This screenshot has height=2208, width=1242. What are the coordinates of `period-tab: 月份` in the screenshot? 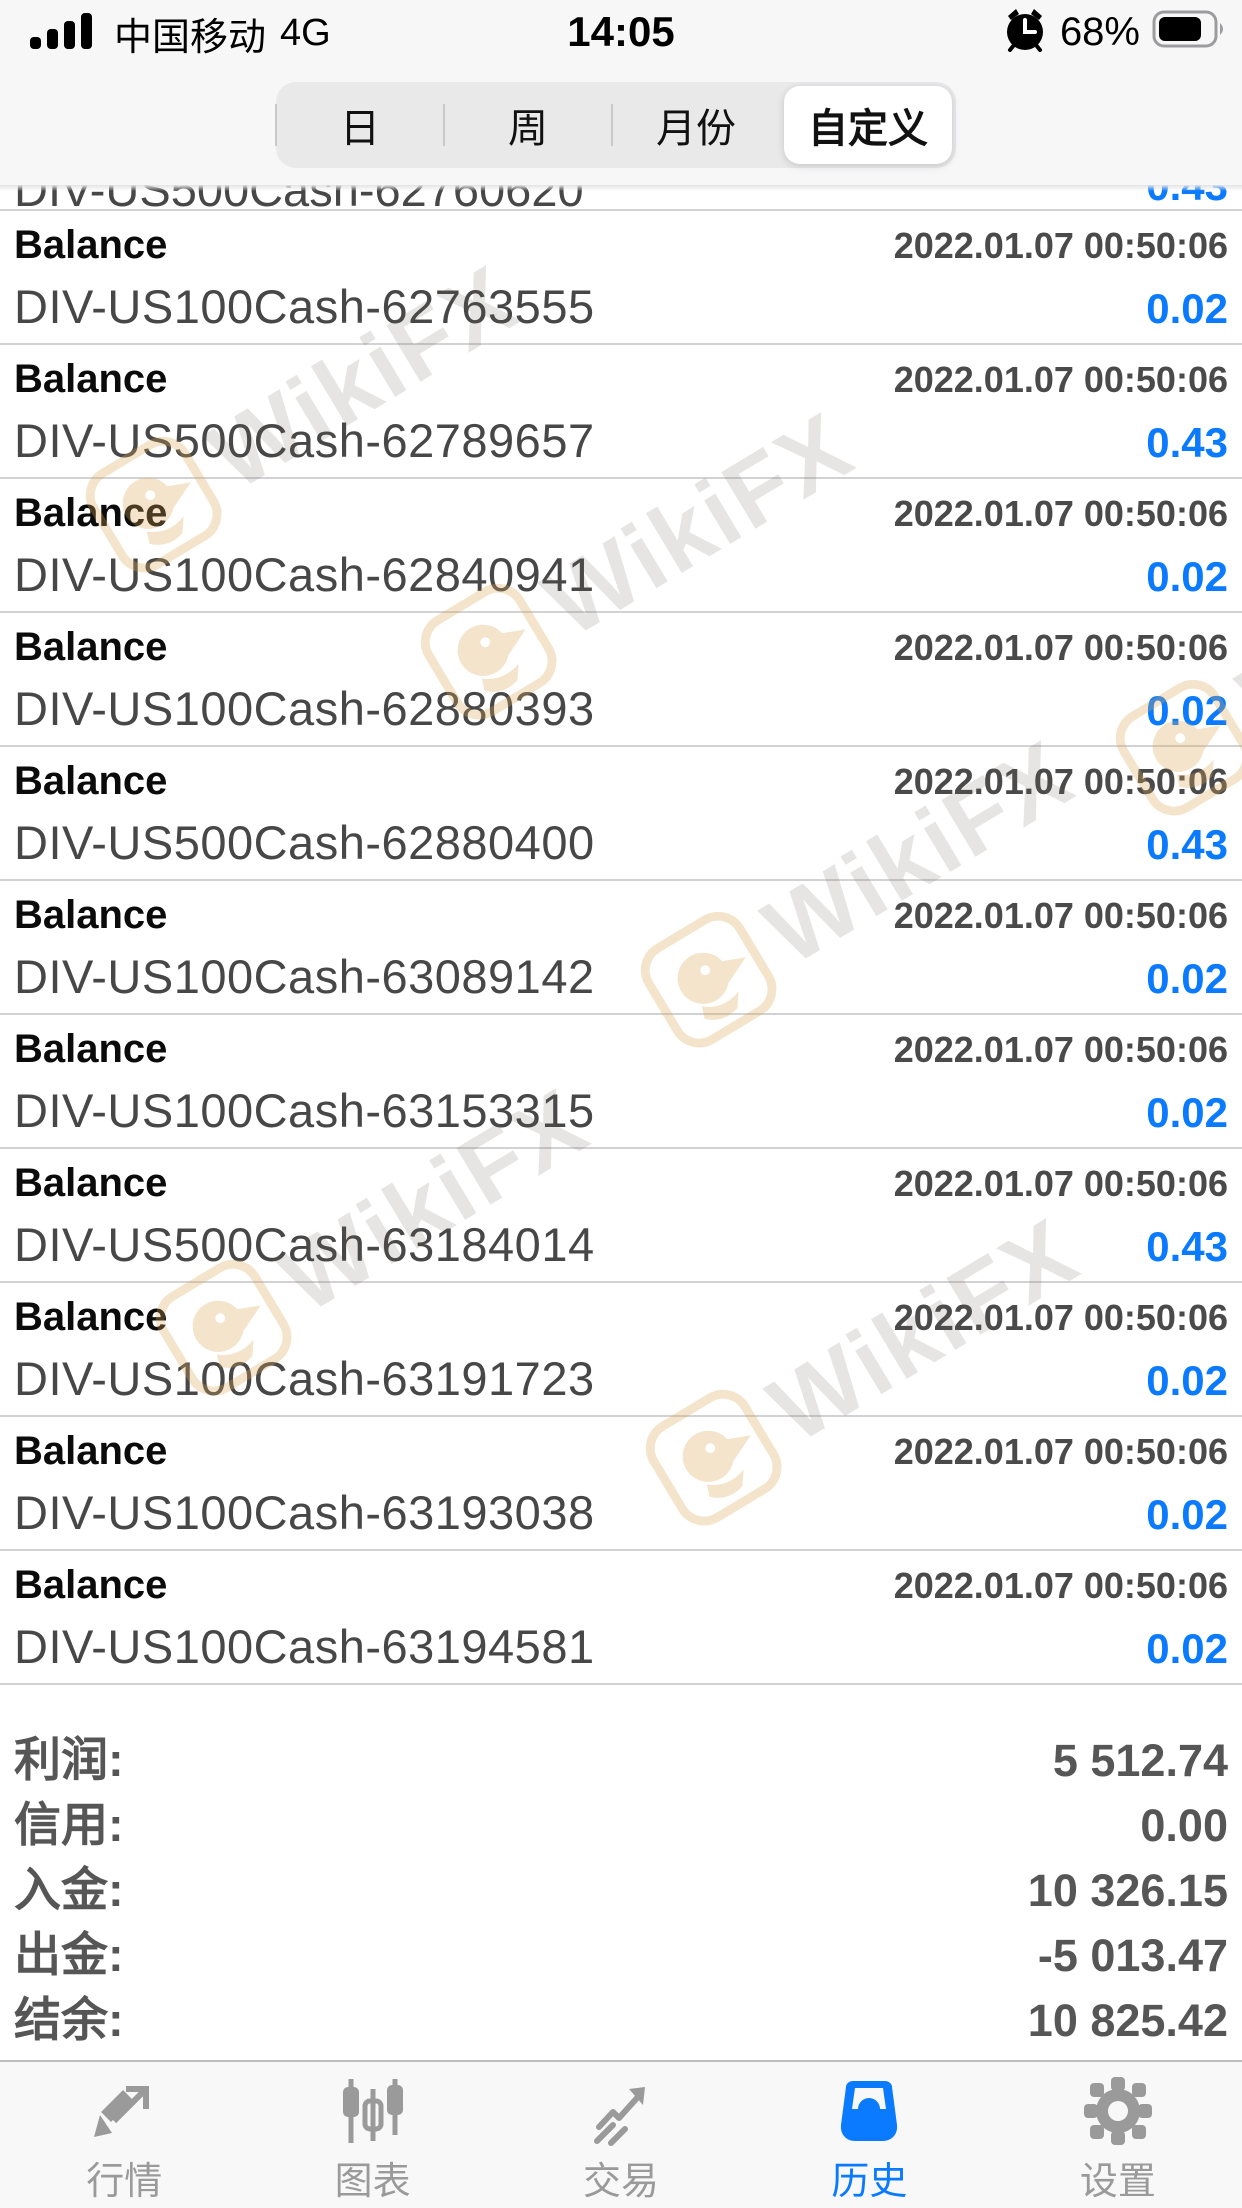 It's located at (695, 125).